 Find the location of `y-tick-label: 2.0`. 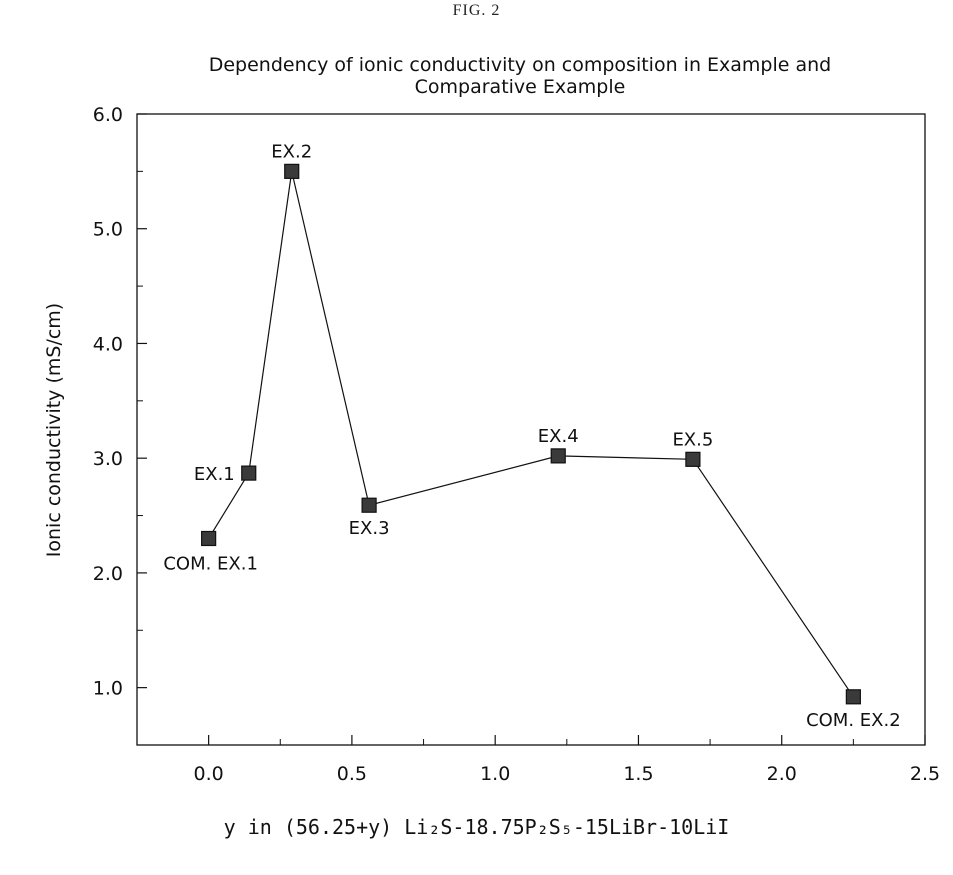

y-tick-label: 2.0 is located at coordinates (108, 574).